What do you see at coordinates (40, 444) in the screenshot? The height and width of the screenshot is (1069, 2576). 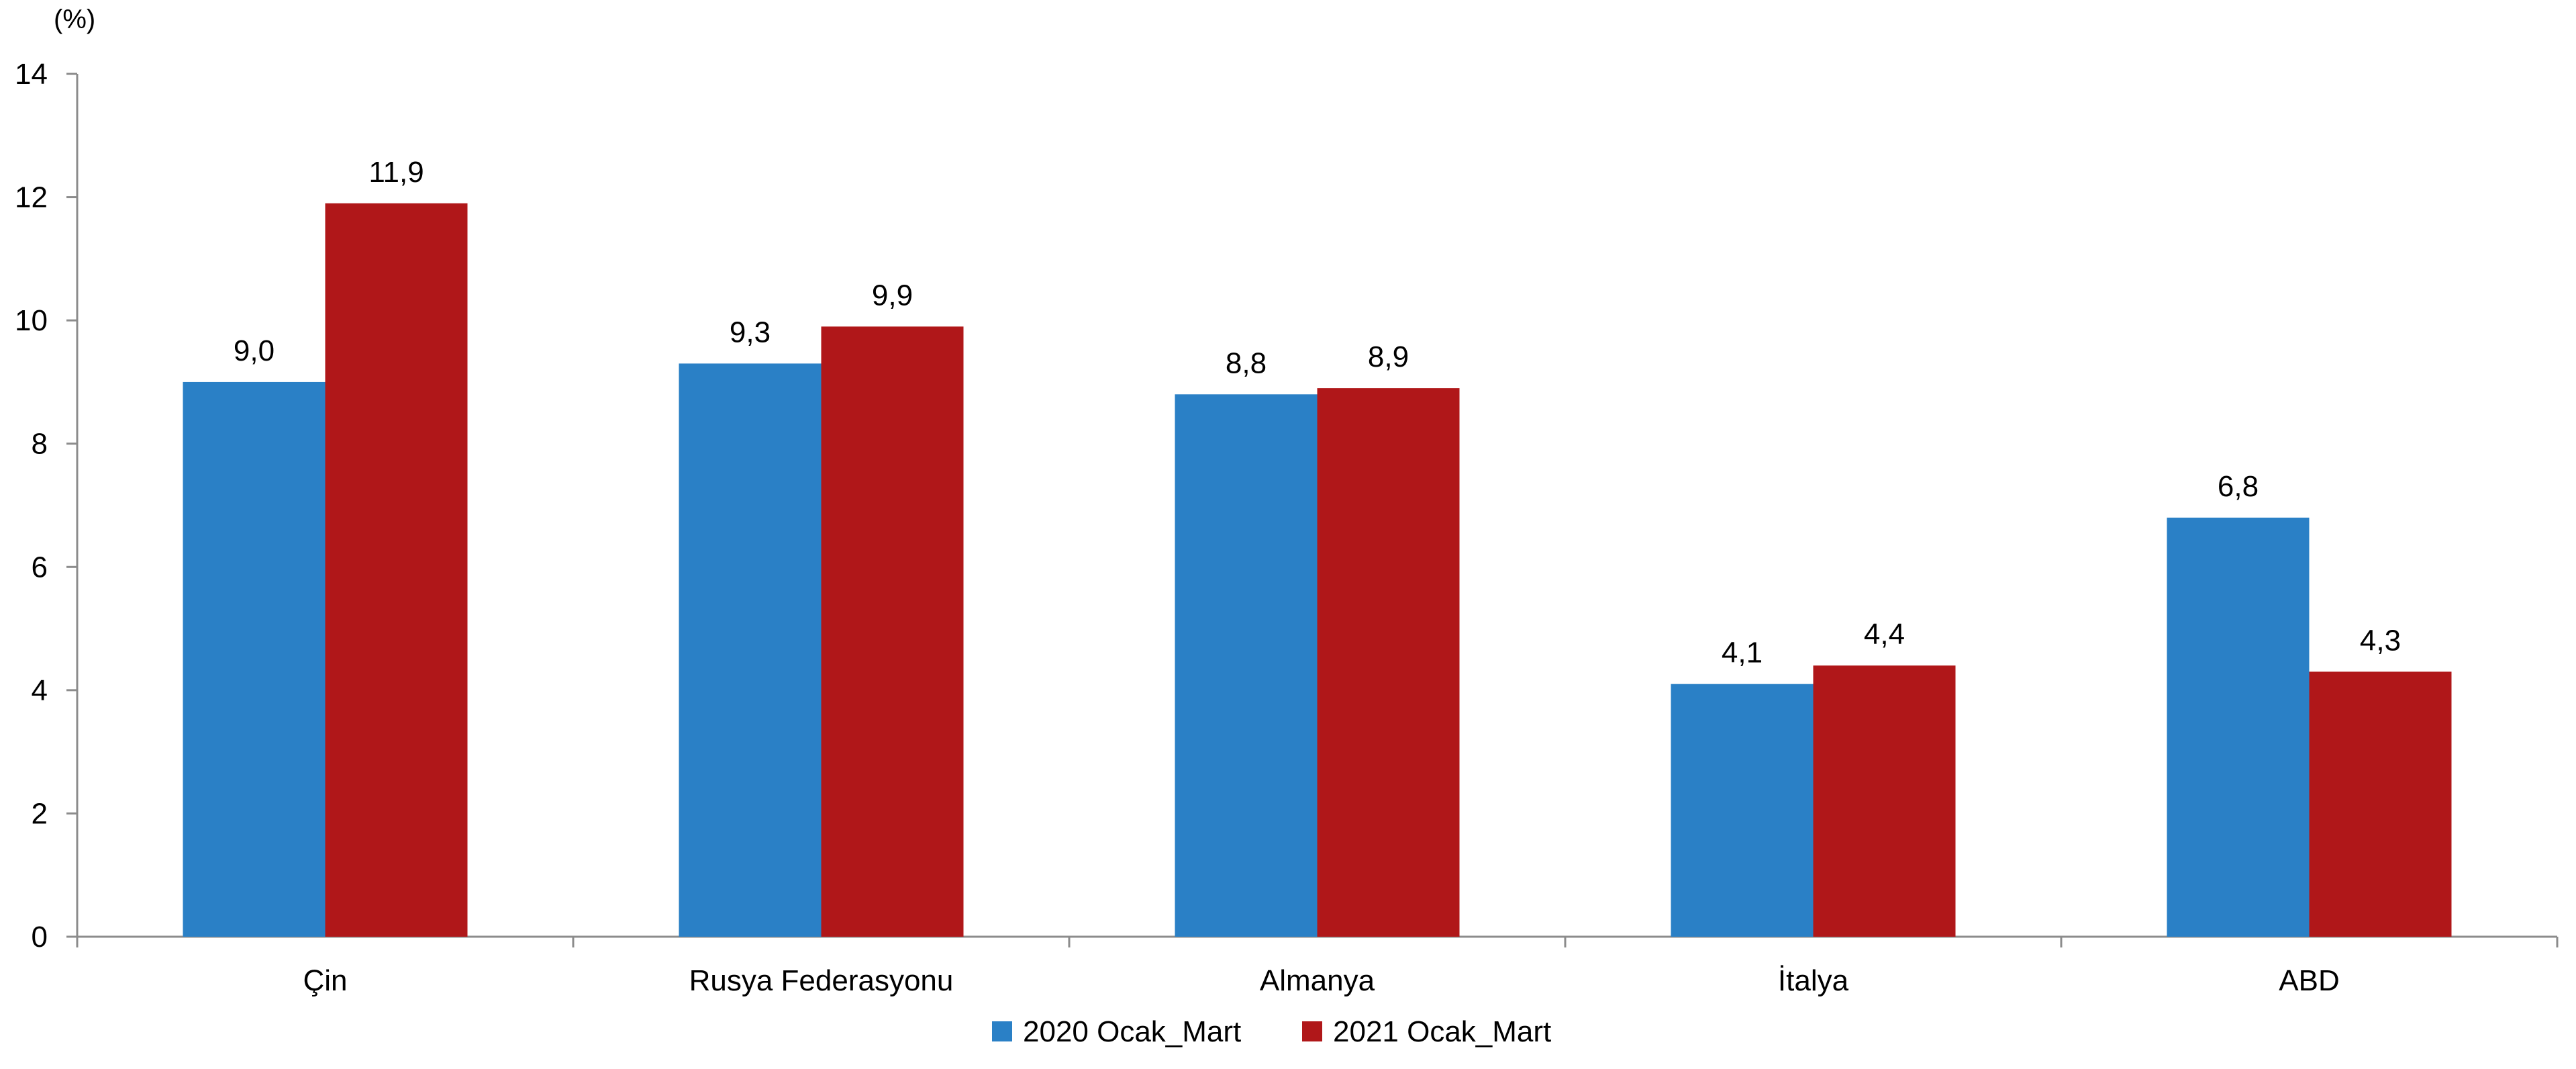 I see `y-tick-label: 8` at bounding box center [40, 444].